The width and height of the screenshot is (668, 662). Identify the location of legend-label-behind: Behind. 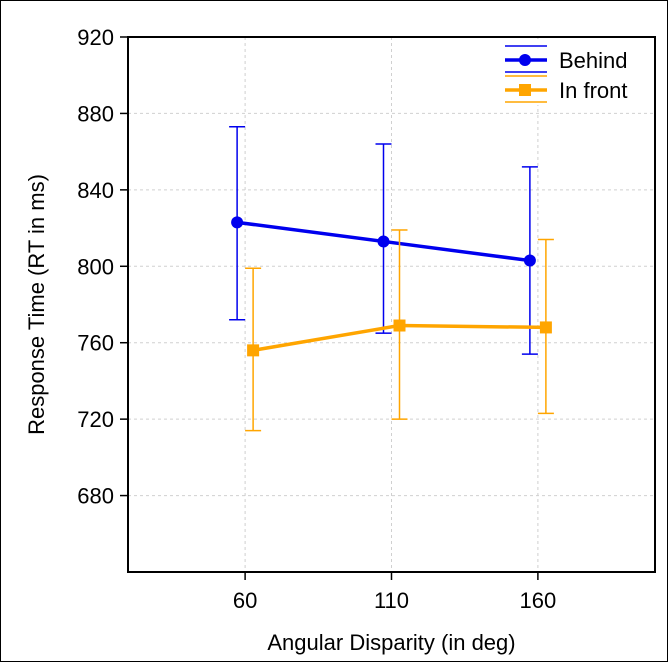
(593, 60).